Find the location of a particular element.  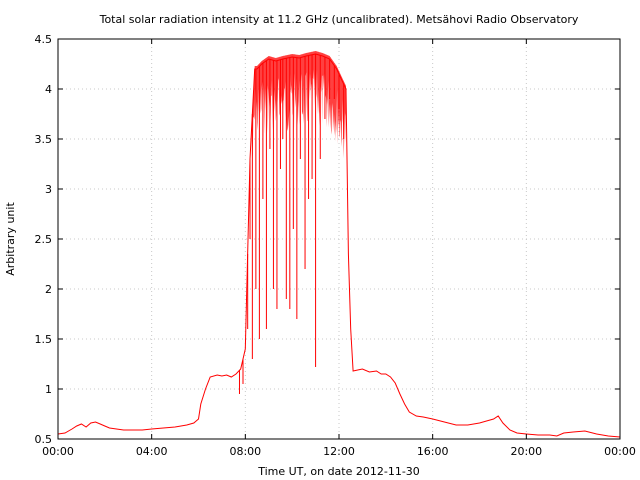

y-tick-label: 4.5 is located at coordinates (44, 39).